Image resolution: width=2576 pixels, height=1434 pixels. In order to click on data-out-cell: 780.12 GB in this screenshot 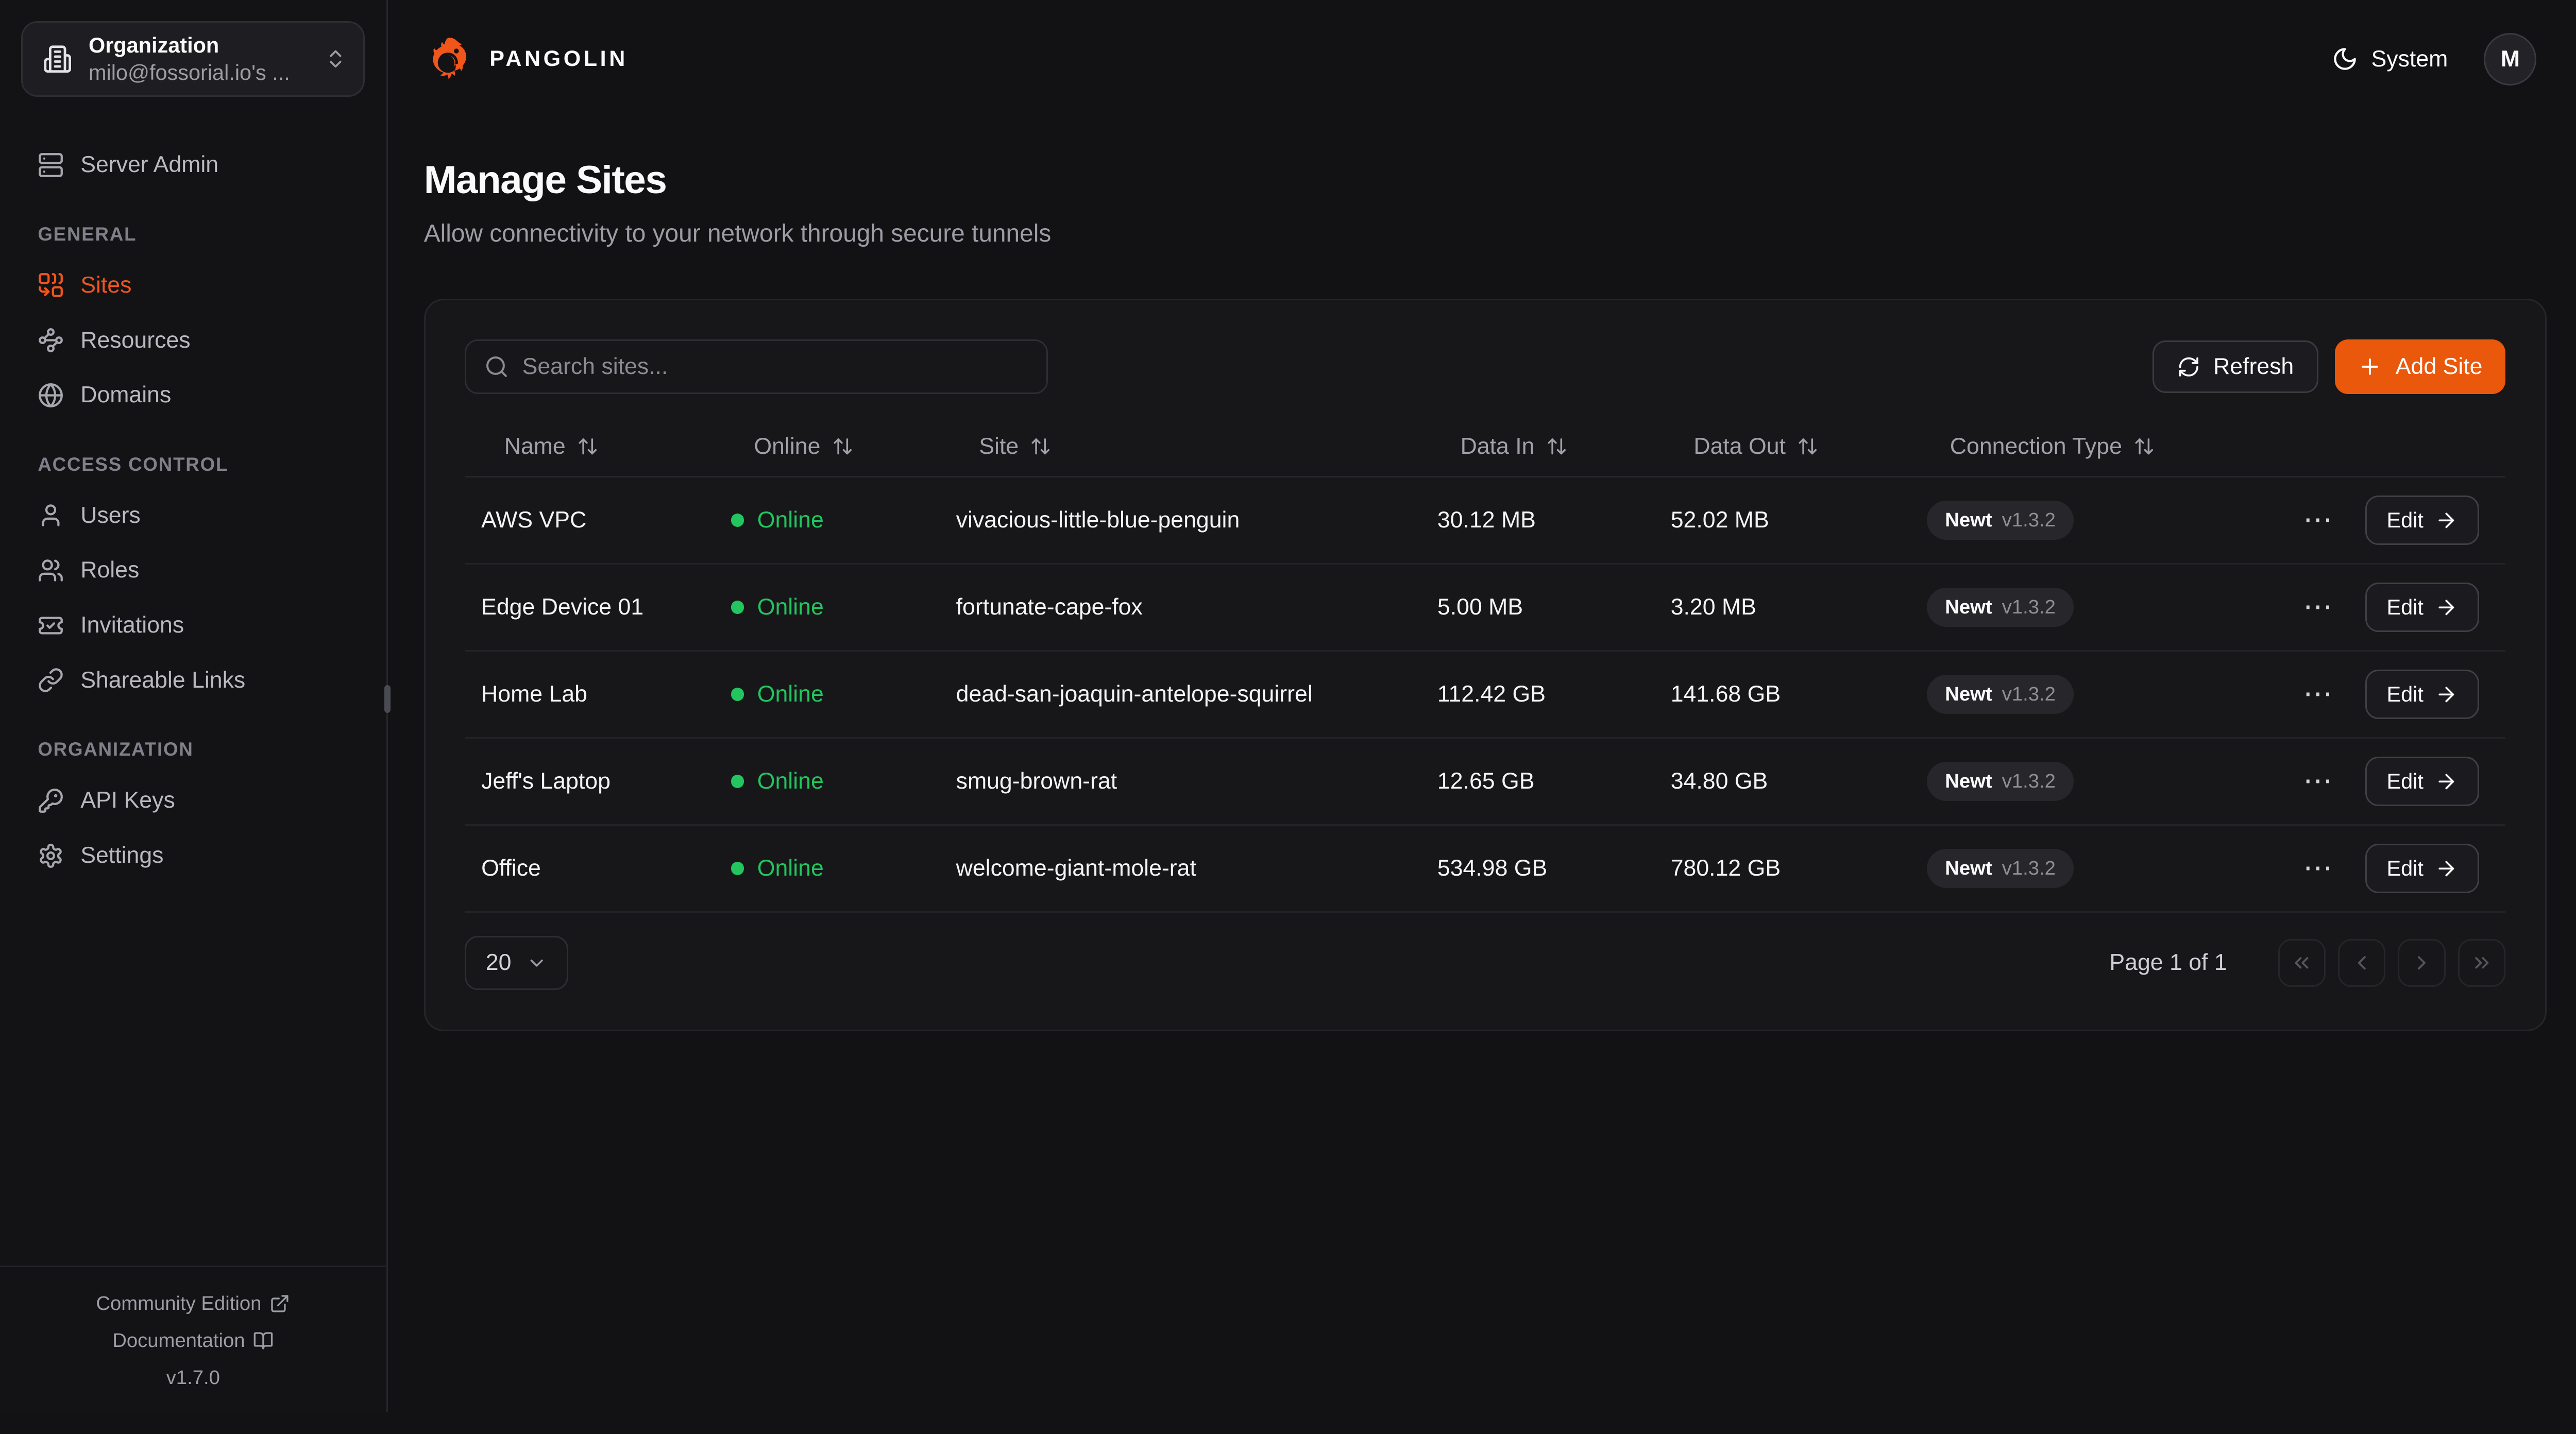, I will do `click(1726, 868)`.